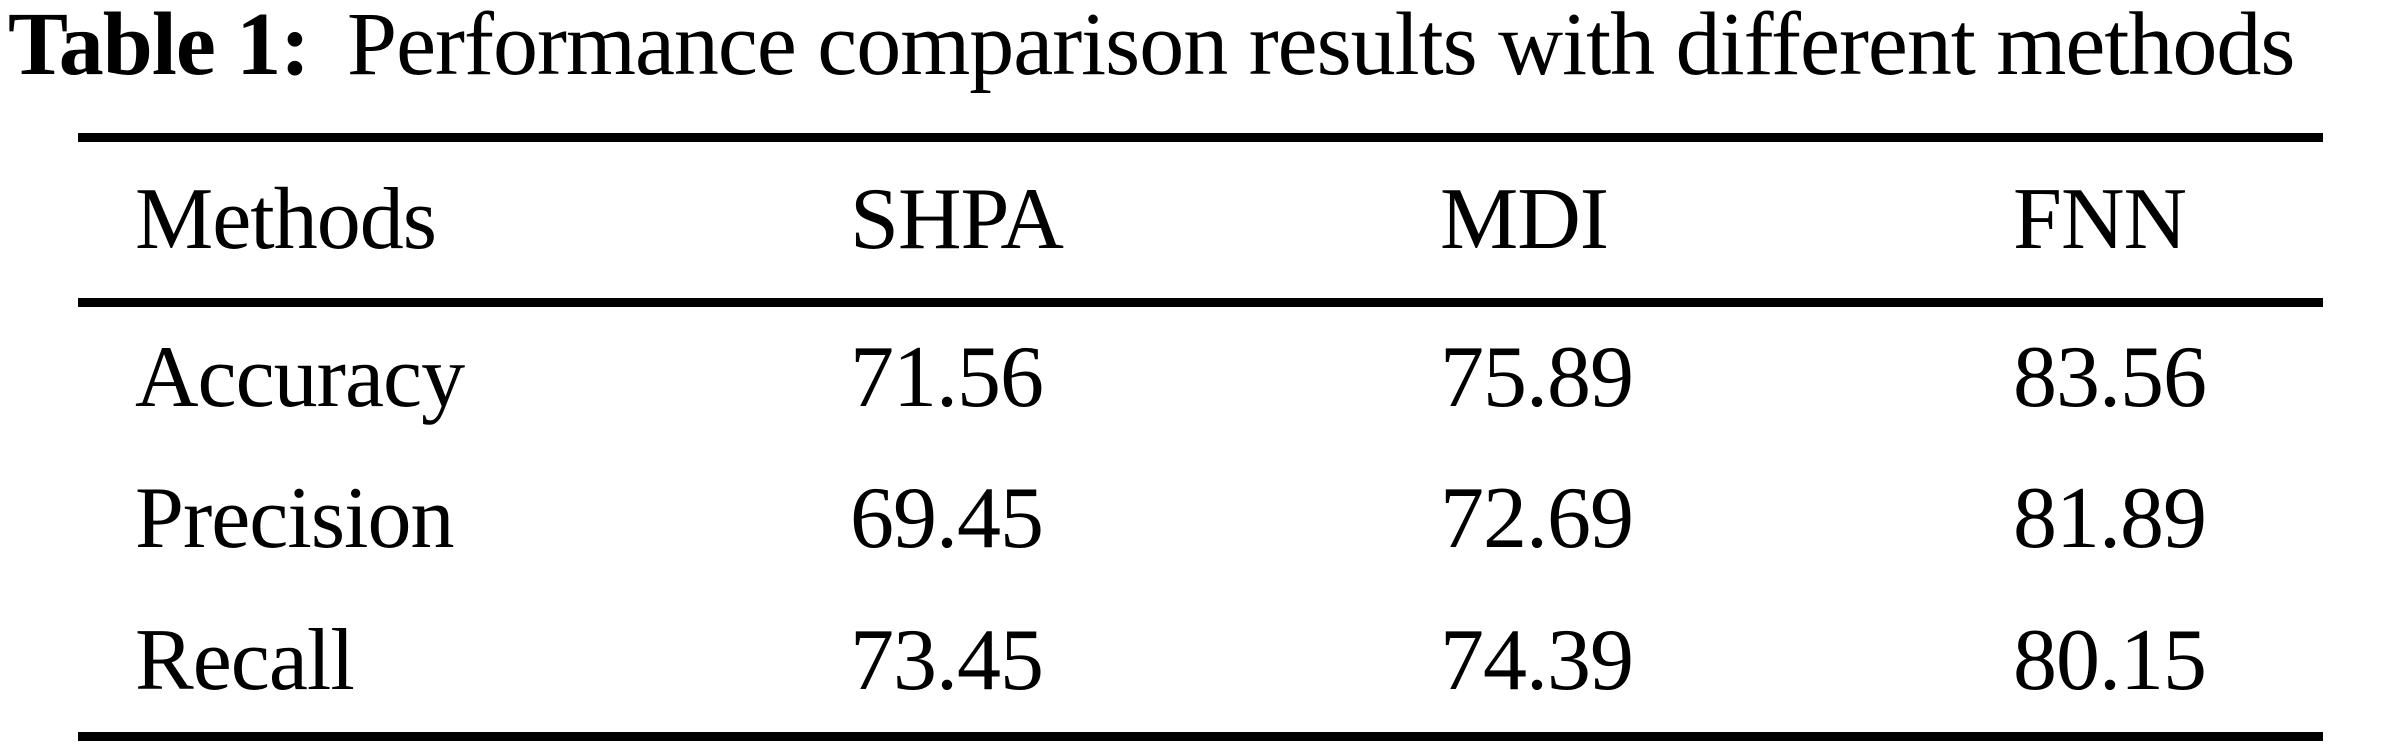  Describe the element at coordinates (1200, 137) in the screenshot. I see `table-top-rule` at that location.